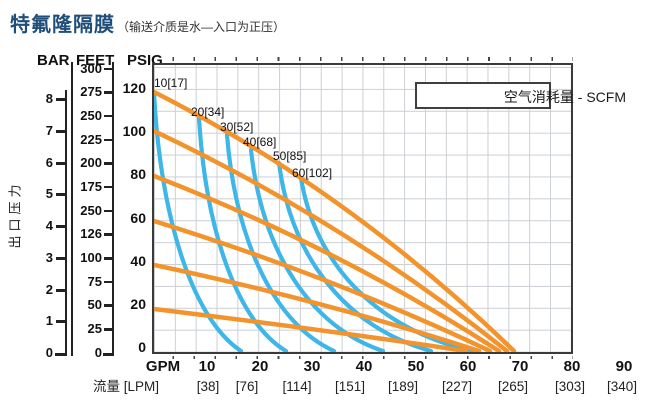  Describe the element at coordinates (208, 386) in the screenshot. I see `lpm-tick-label: [38]` at that location.